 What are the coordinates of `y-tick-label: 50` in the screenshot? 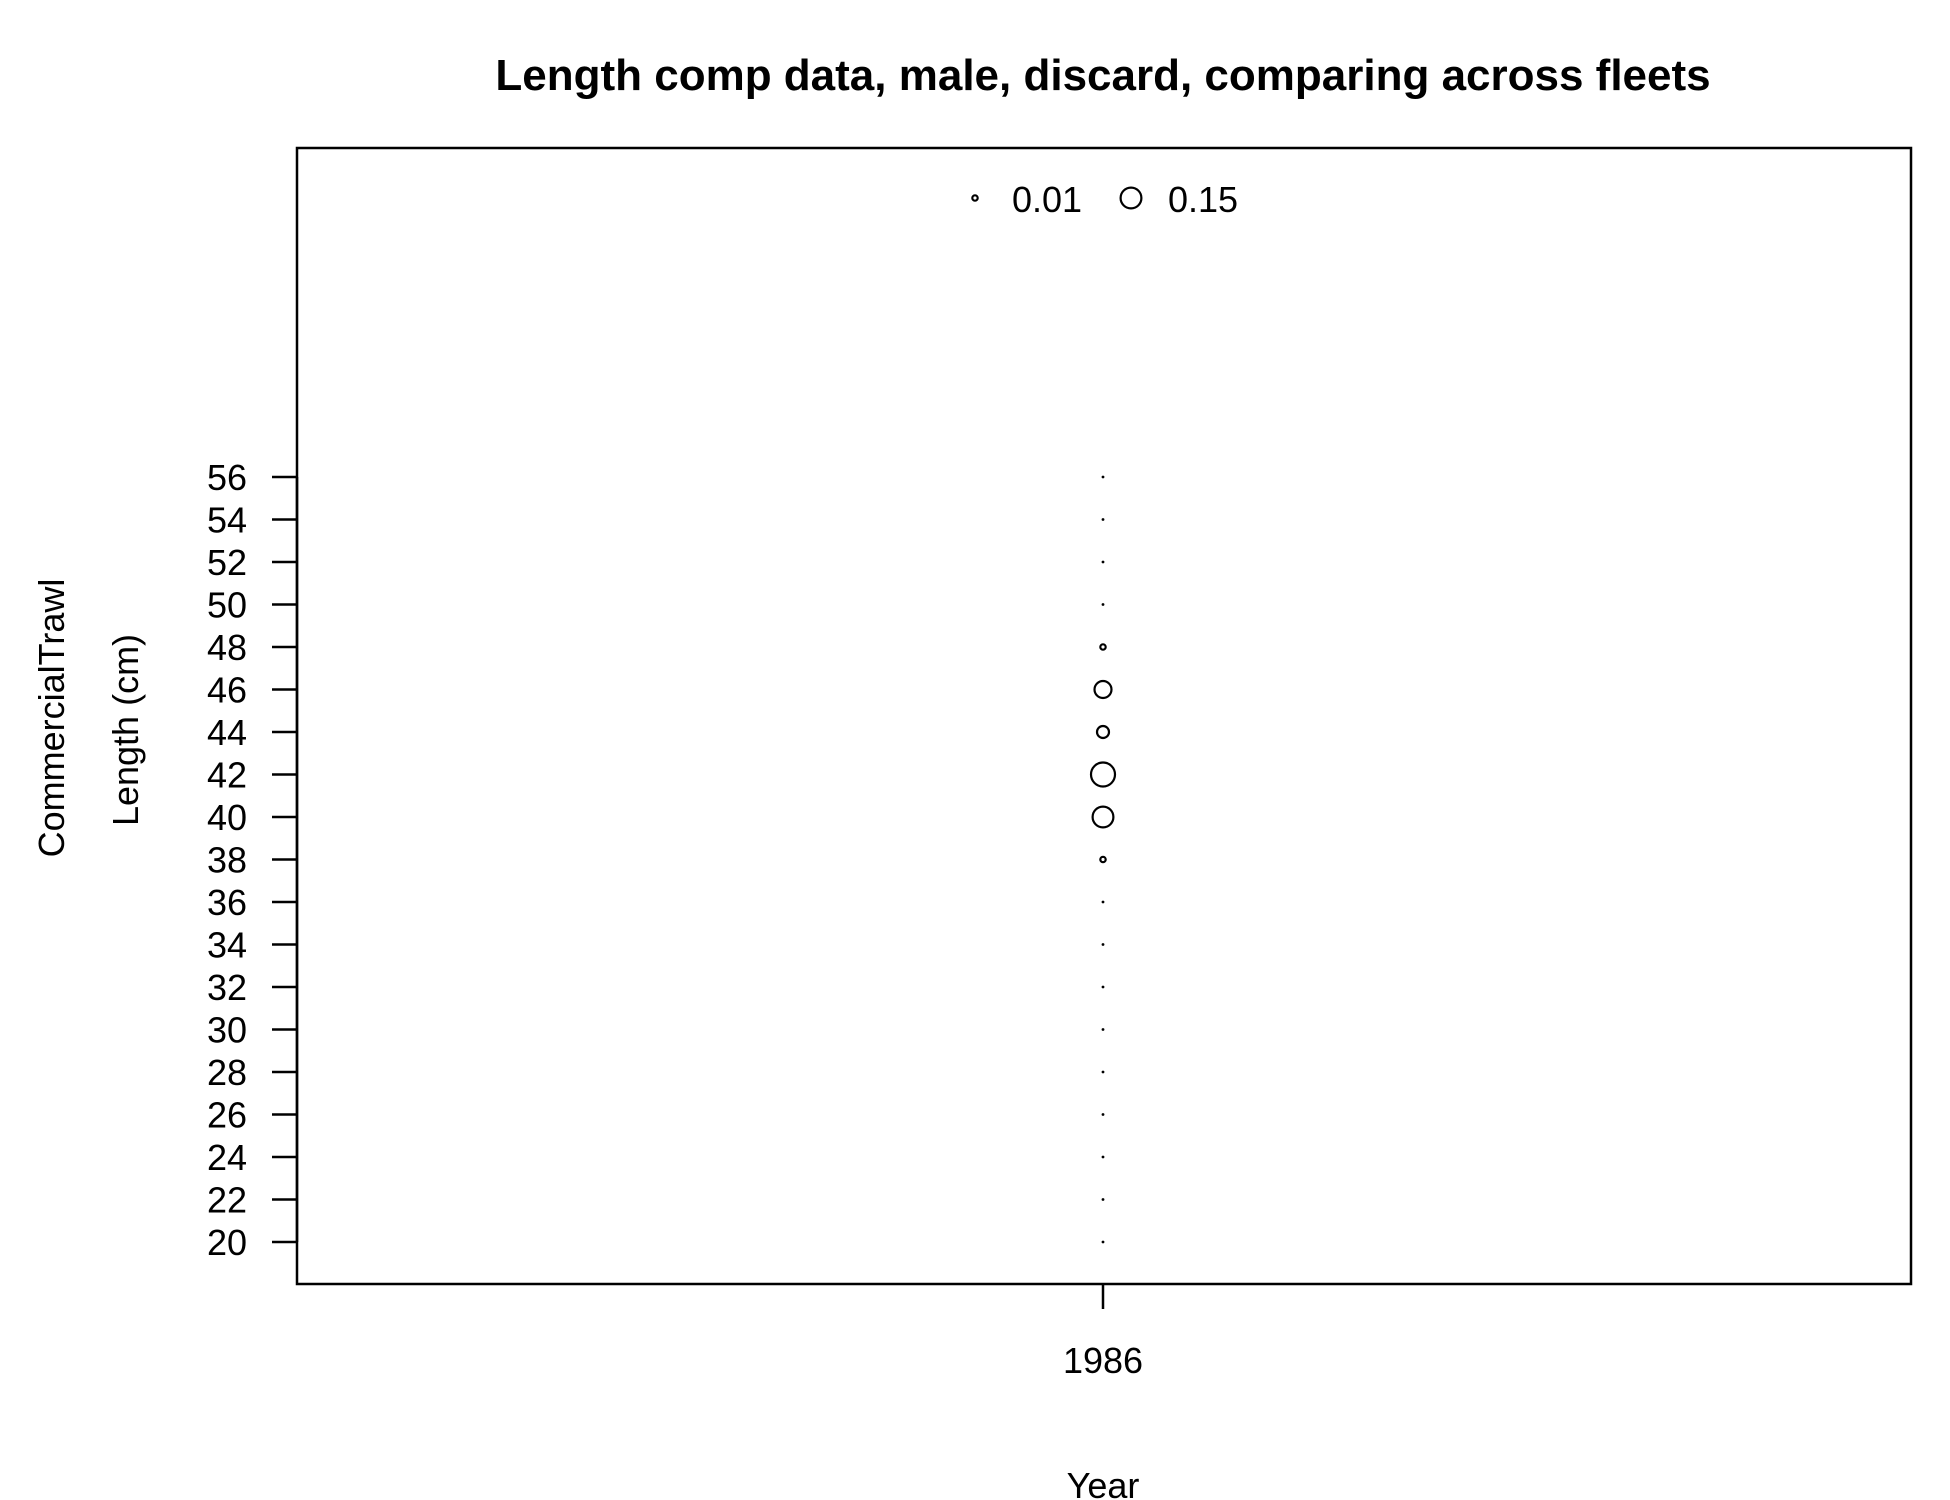 It's located at (227, 605).